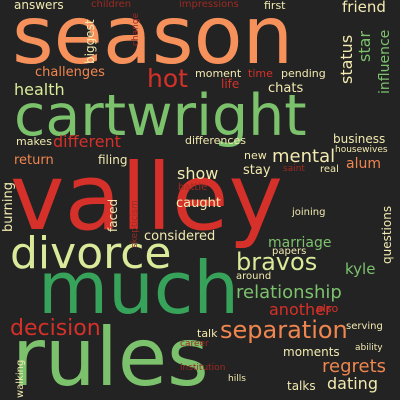  I want to click on word-different: different, so click(87, 141).